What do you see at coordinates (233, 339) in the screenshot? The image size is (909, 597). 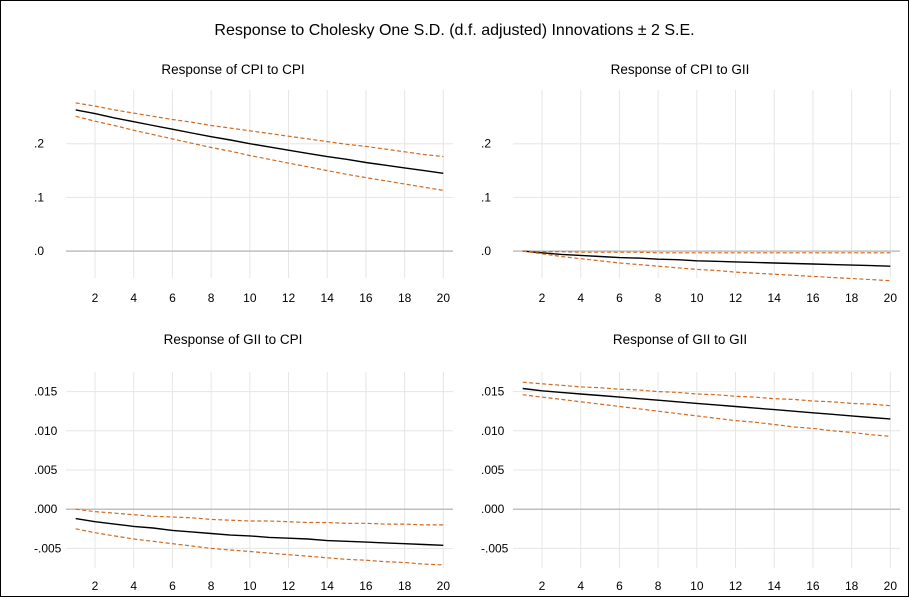 I see `panel-title: Response of GII to CPI` at bounding box center [233, 339].